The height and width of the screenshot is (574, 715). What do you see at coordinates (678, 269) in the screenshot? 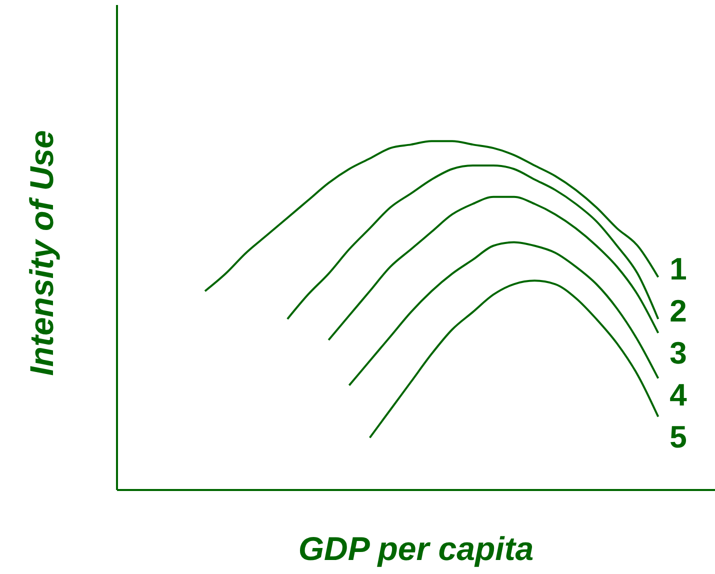
I see `series-label: 1` at bounding box center [678, 269].